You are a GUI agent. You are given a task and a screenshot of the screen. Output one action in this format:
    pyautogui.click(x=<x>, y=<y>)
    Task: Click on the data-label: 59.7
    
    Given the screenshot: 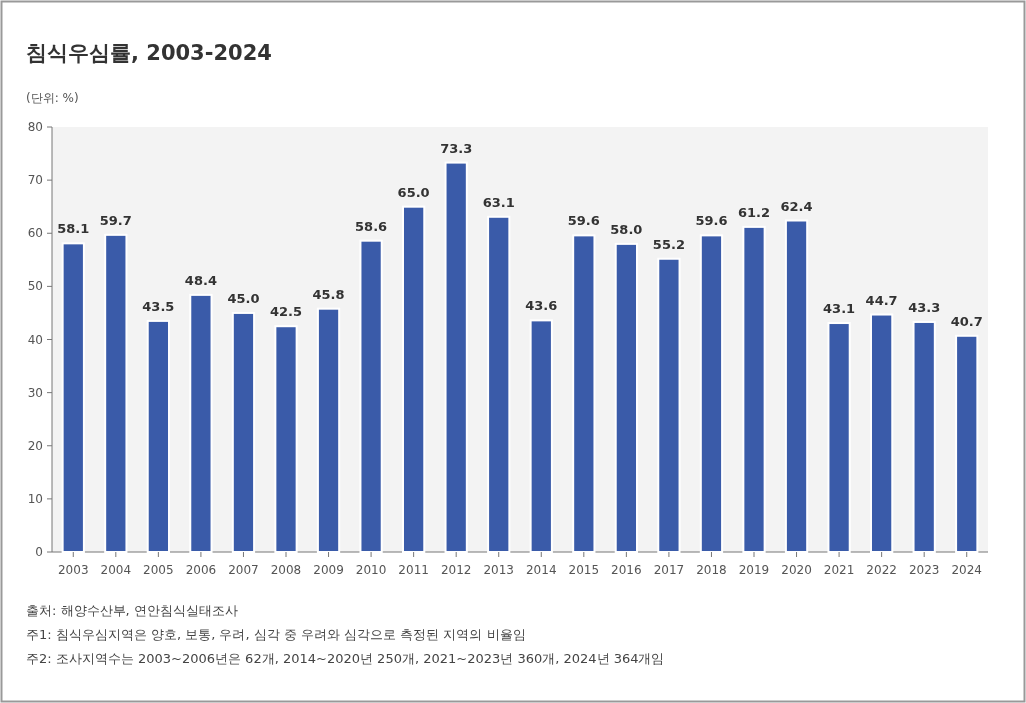 What is the action you would take?
    pyautogui.click(x=115, y=220)
    